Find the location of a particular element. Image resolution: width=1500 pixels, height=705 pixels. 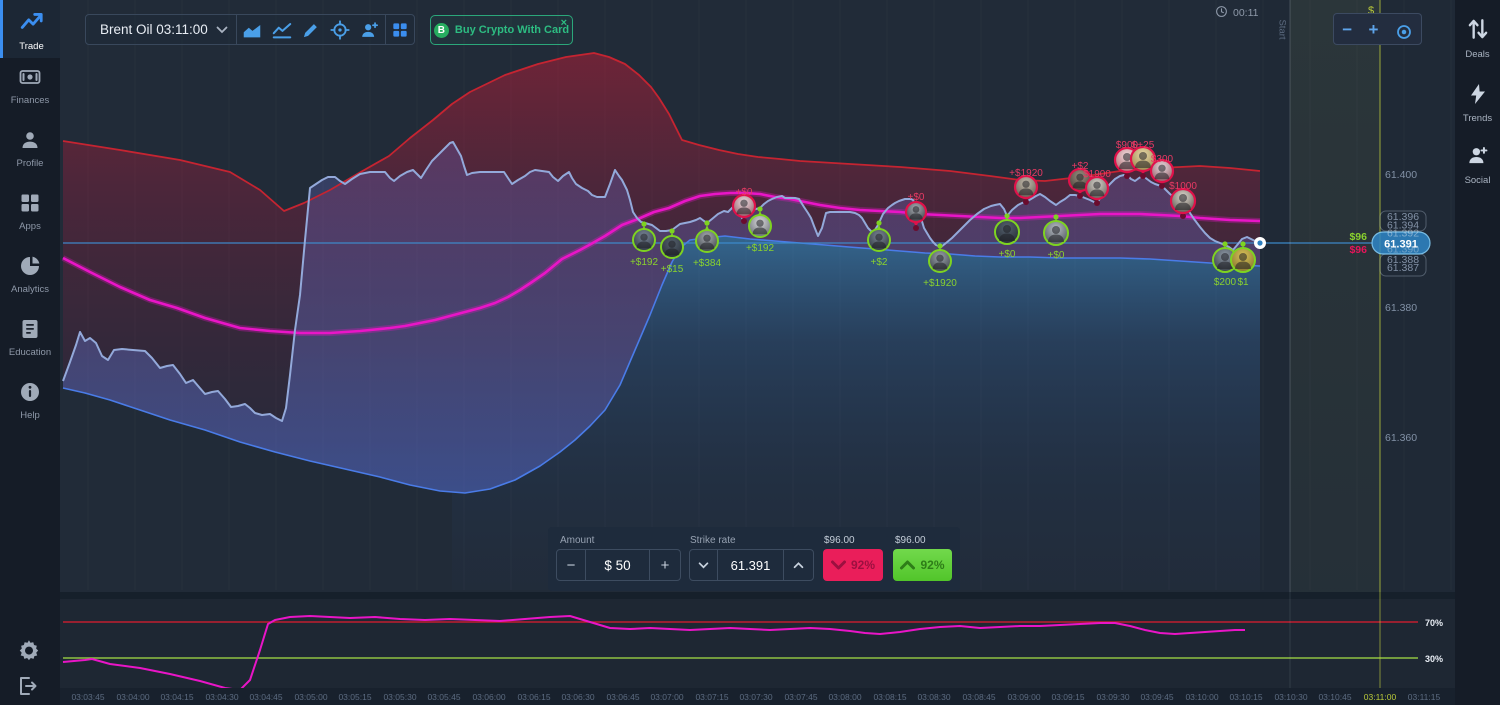

svg-text: 61.391 is located at coordinates (1401, 245).